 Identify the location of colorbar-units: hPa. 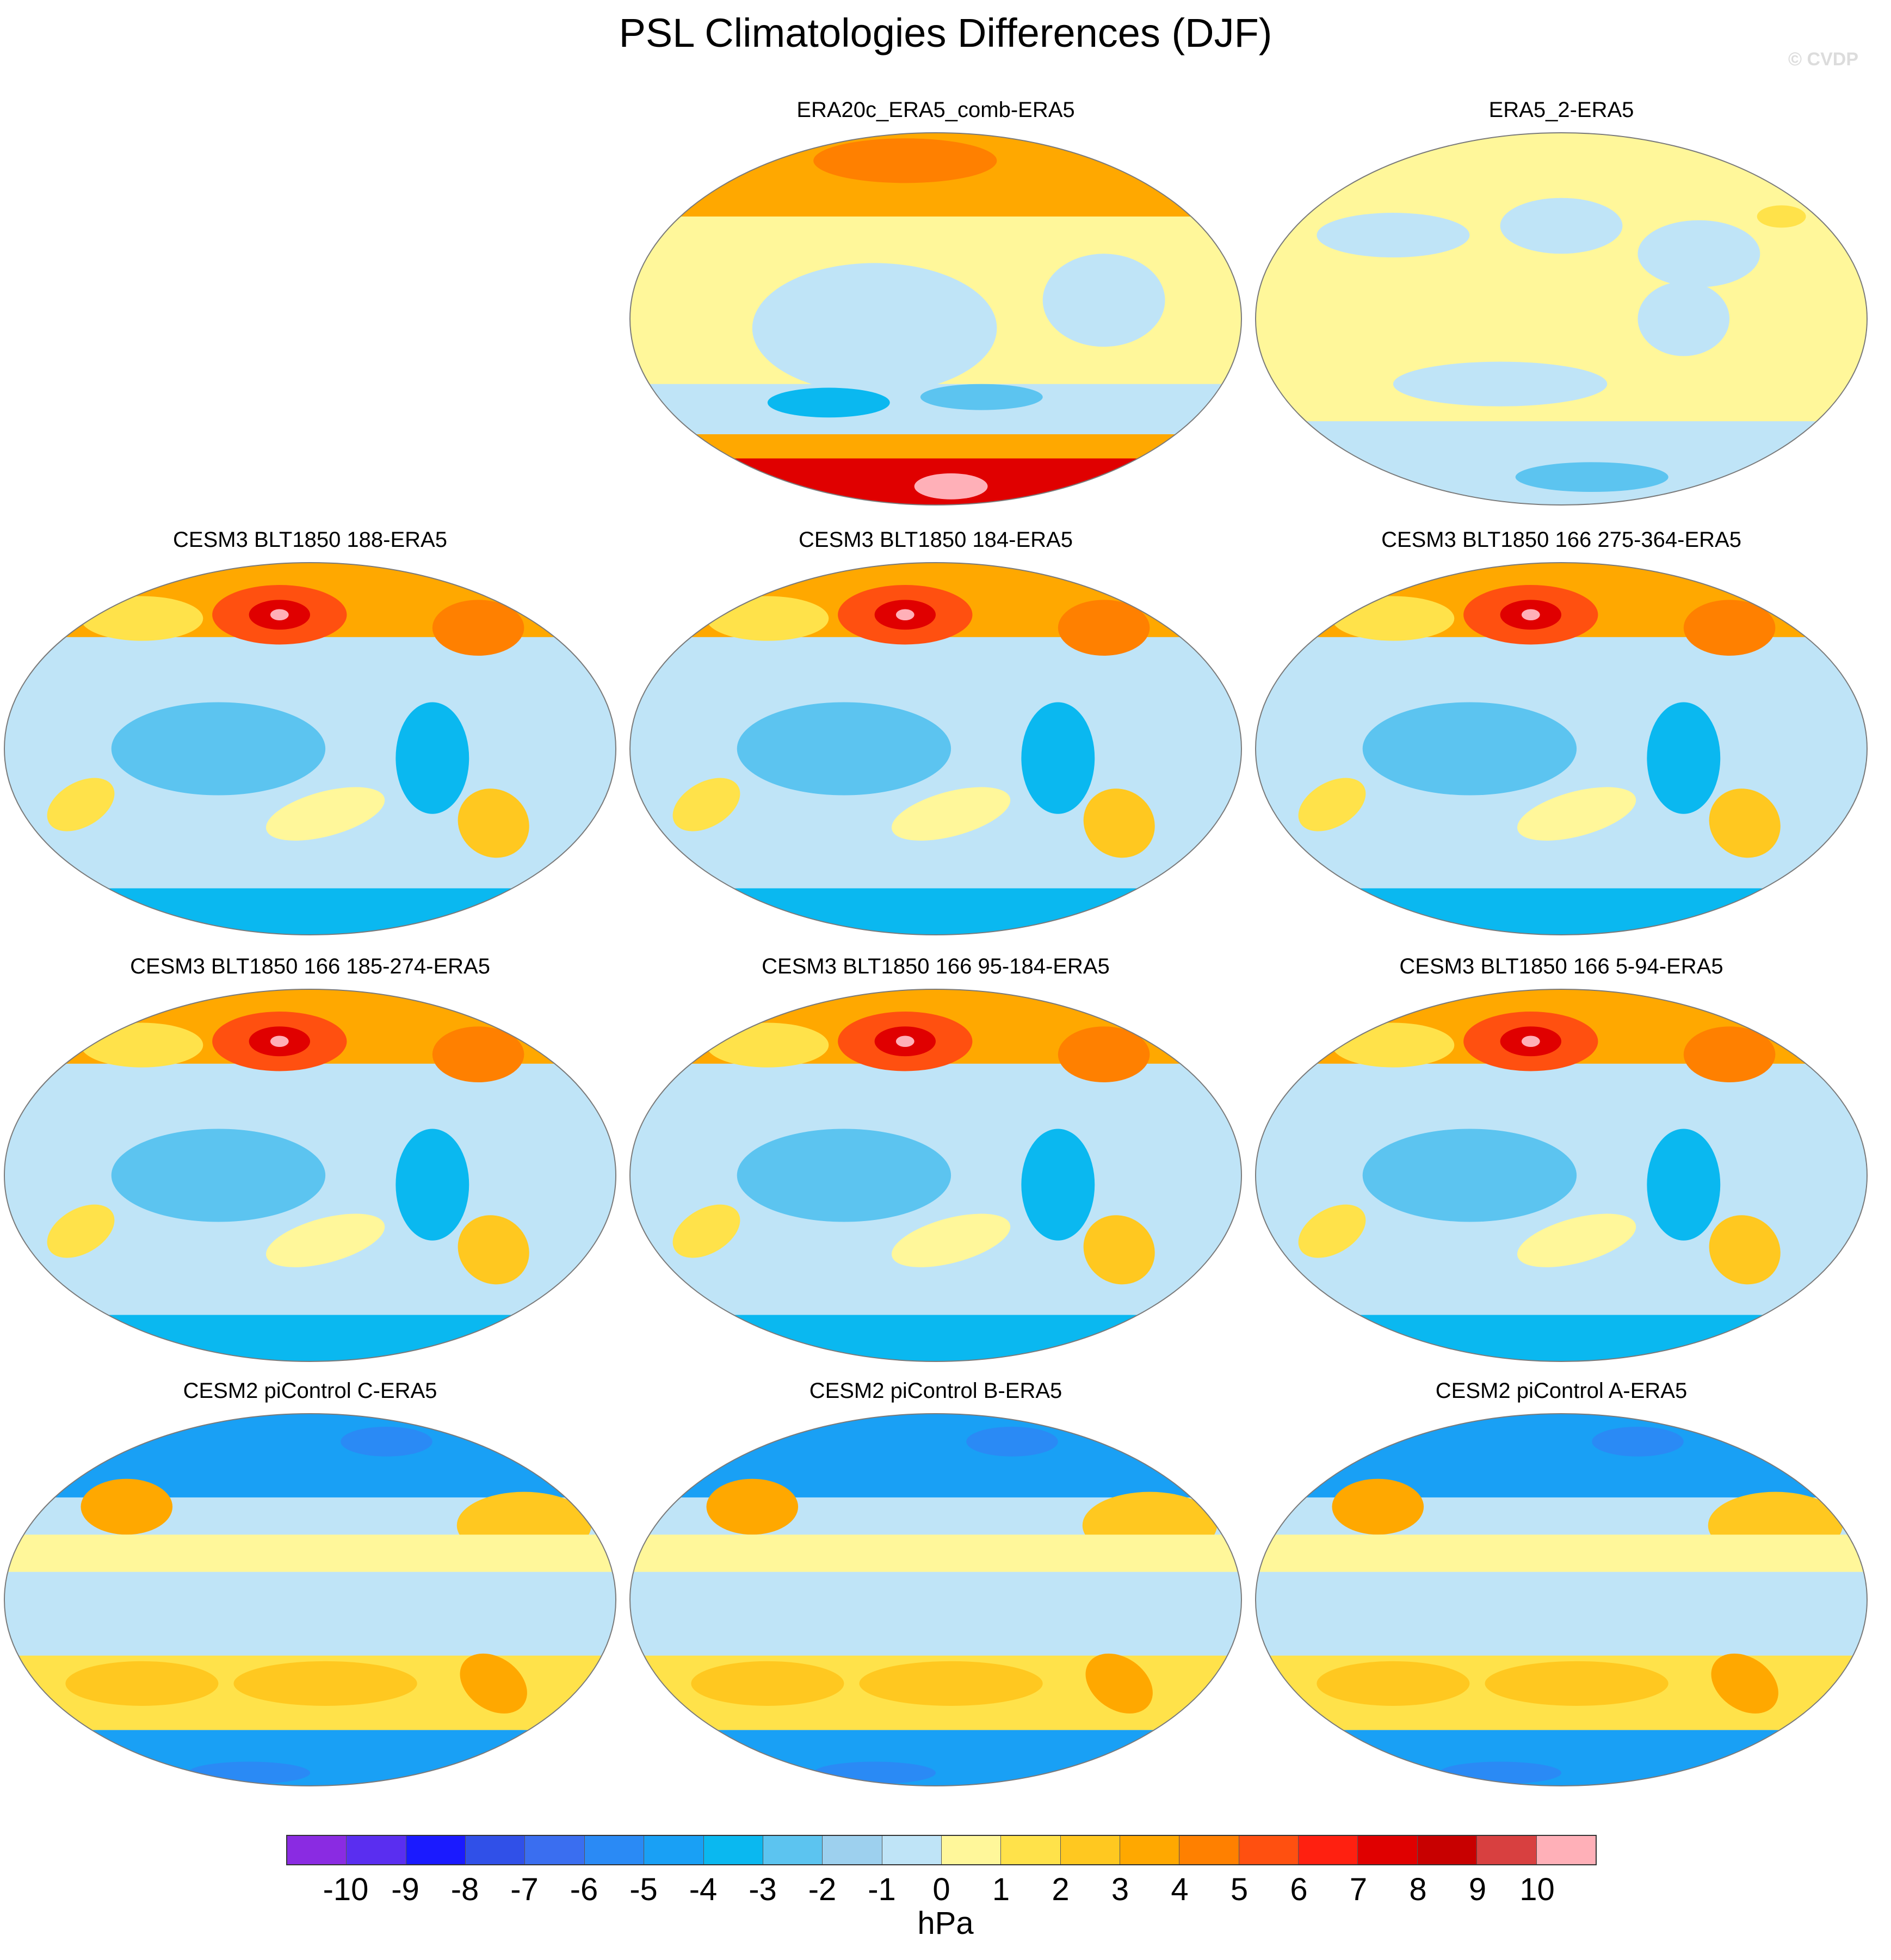
(945, 1923).